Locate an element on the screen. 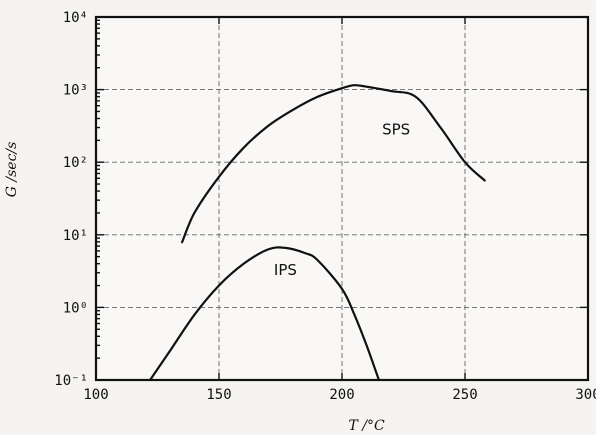  curve-label-sps: SPS is located at coordinates (396, 130).